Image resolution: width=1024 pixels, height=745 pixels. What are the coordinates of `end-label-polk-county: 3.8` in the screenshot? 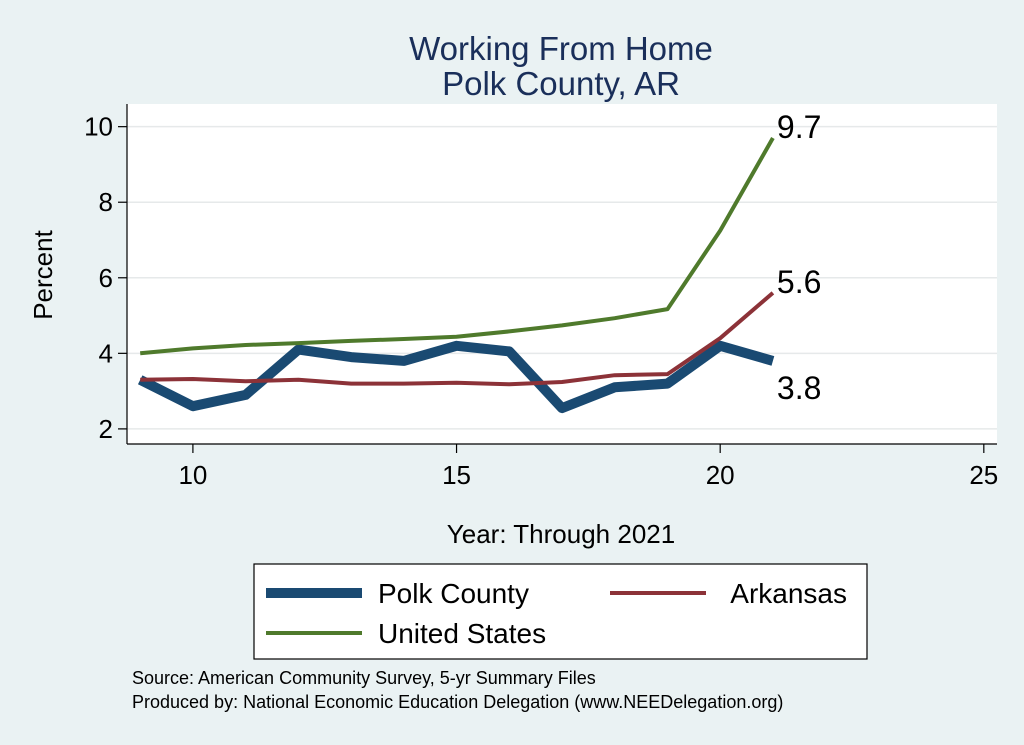 It's located at (799, 388).